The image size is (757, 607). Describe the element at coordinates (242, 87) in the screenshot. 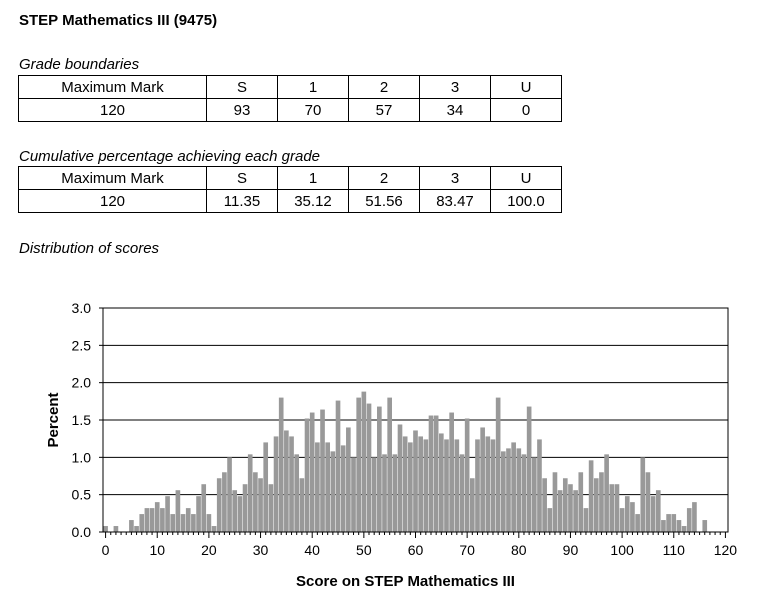

I see `header-cell: S` at that location.